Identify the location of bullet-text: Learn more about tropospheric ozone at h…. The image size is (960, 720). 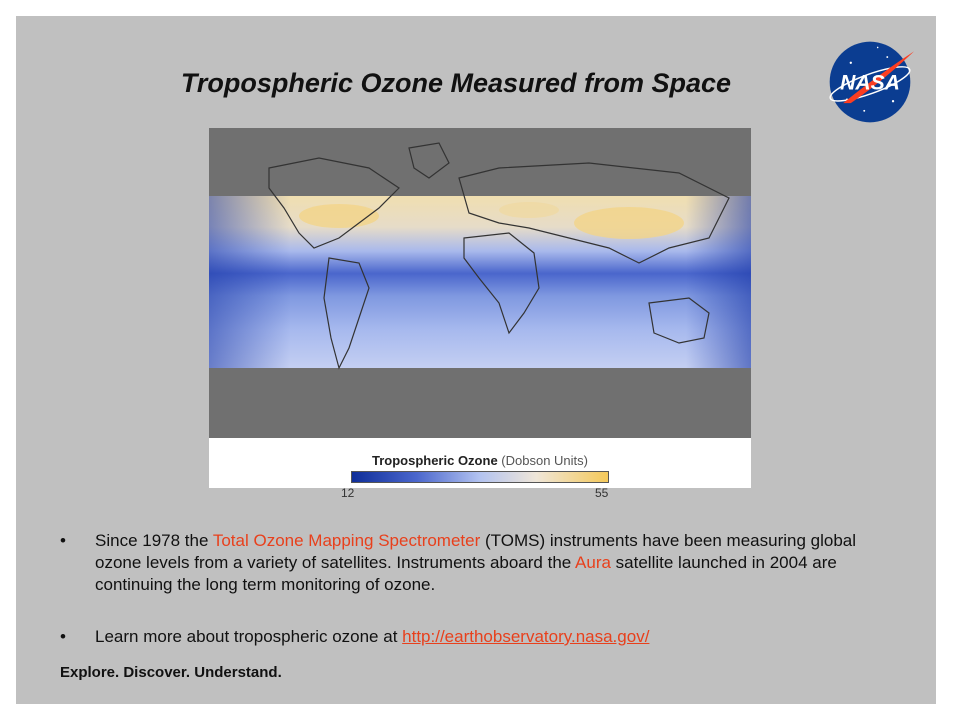
(372, 636).